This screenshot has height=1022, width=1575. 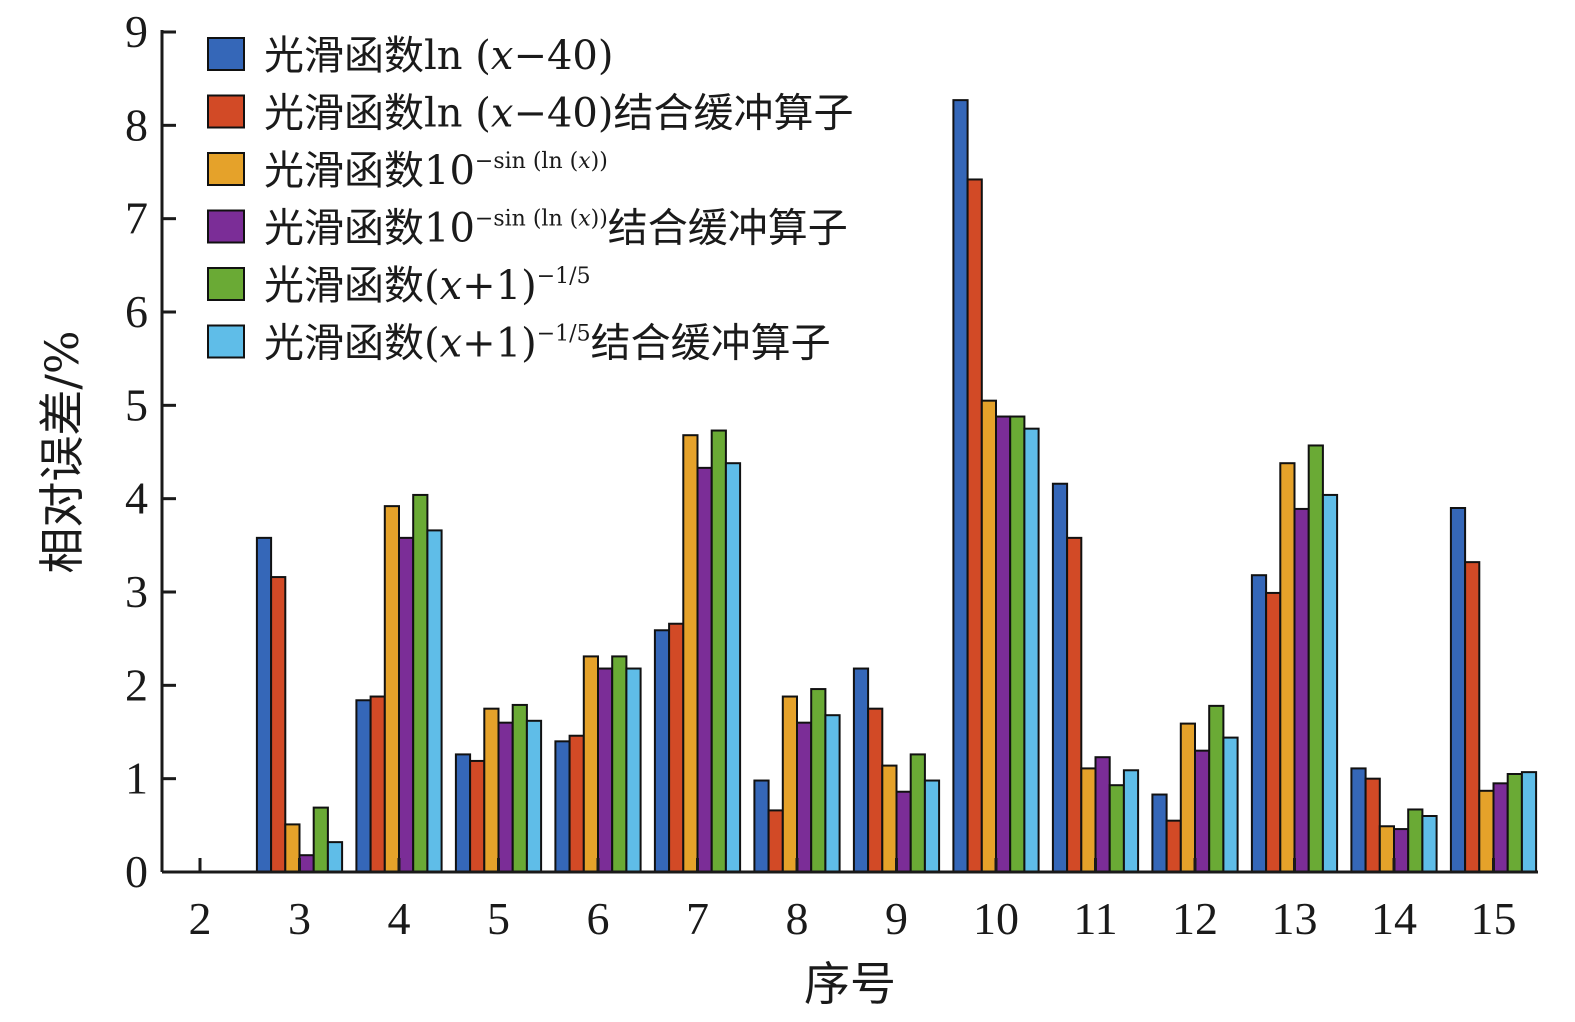 What do you see at coordinates (136, 311) in the screenshot?
I see `y-tick-label: 6` at bounding box center [136, 311].